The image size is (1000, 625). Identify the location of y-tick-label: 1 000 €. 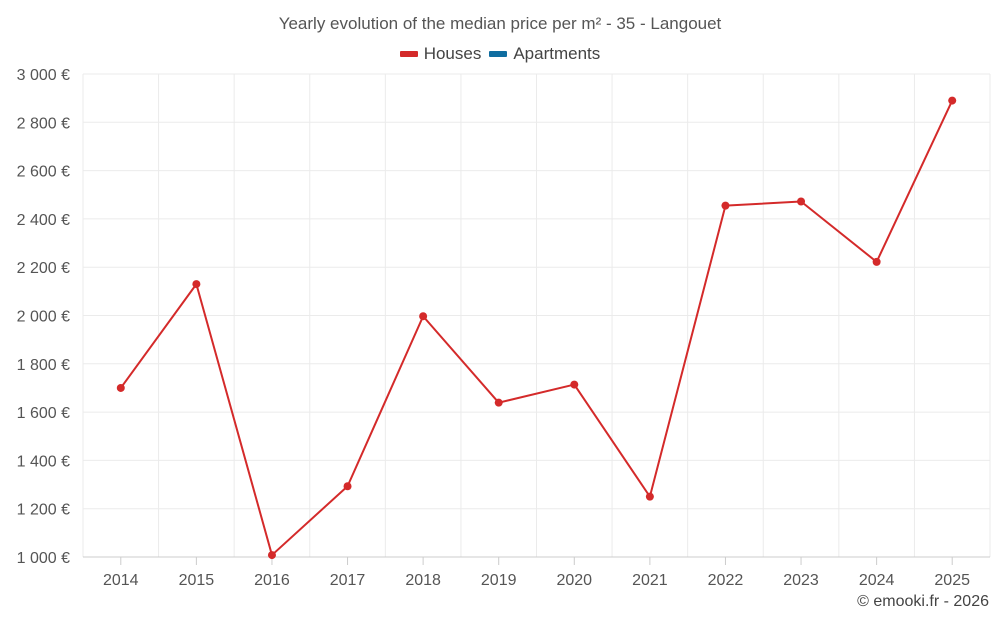
(43, 558).